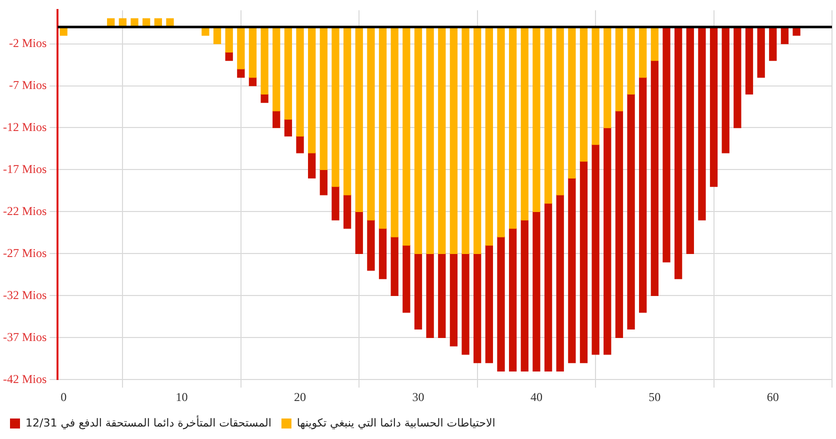 The height and width of the screenshot is (439, 836). Describe the element at coordinates (25, 169) in the screenshot. I see `y-tick-label: -17 Mios` at that location.